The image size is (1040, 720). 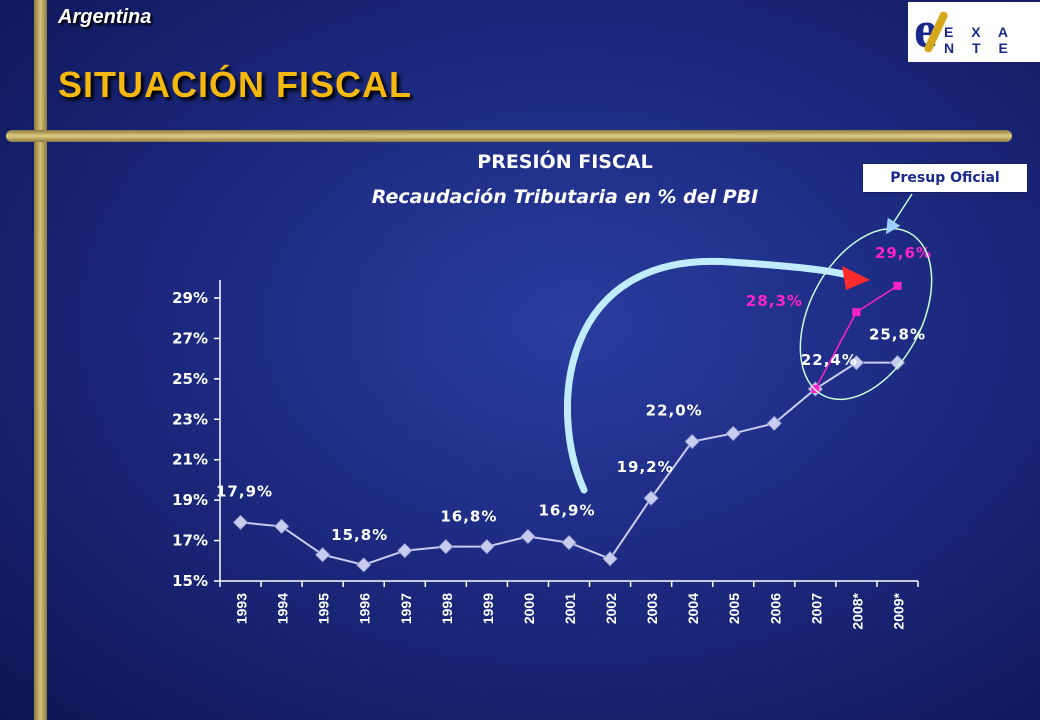 What do you see at coordinates (945, 178) in the screenshot?
I see `presup-oficial-callout: Presup Oficial` at bounding box center [945, 178].